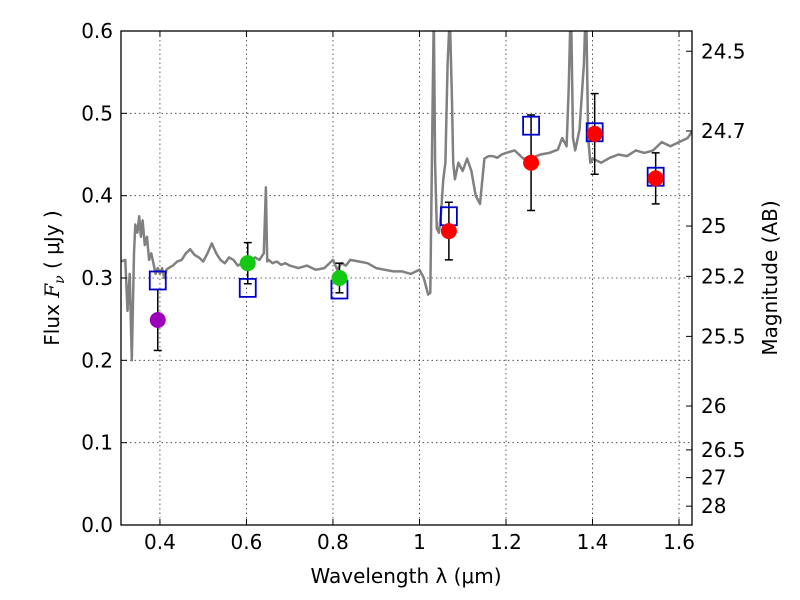 The image size is (800, 600). Describe the element at coordinates (60, 279) in the screenshot. I see `y-axis-title-subscript: ν` at that location.